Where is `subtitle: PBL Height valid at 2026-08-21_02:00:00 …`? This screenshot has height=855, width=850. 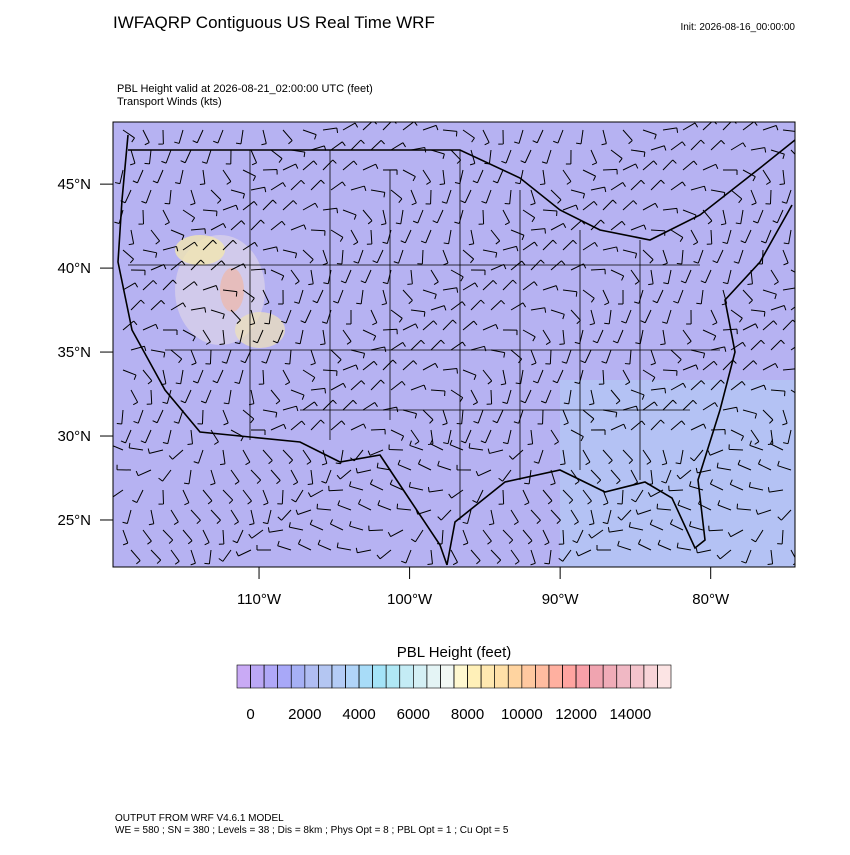
subtitle: PBL Height valid at 2026-08-21_02:00:00 … is located at coordinates (245, 89).